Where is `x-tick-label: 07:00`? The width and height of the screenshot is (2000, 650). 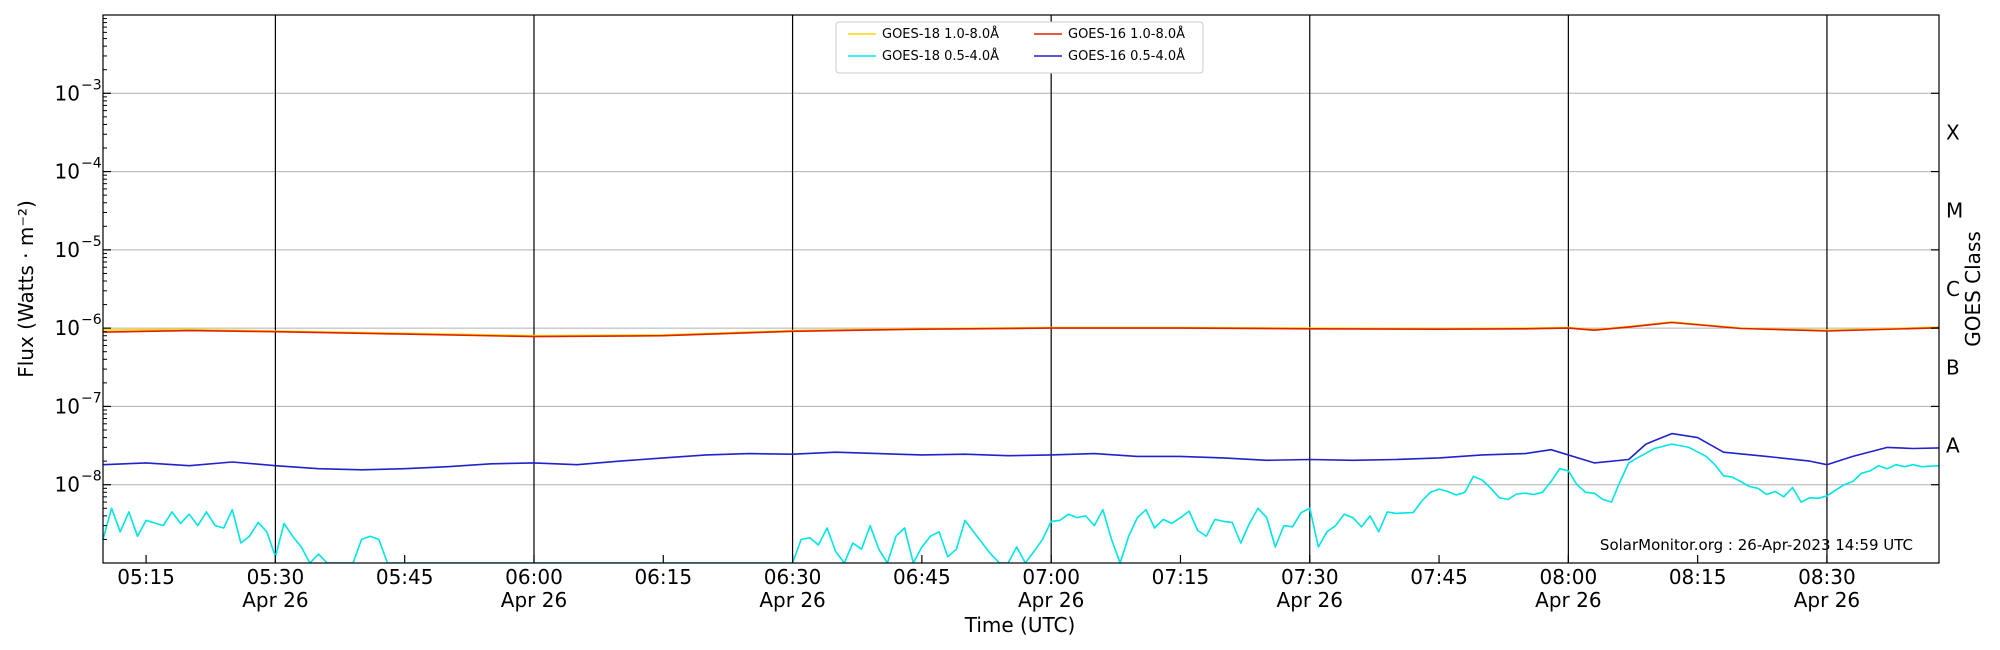
x-tick-label: 07:00 is located at coordinates (1051, 577).